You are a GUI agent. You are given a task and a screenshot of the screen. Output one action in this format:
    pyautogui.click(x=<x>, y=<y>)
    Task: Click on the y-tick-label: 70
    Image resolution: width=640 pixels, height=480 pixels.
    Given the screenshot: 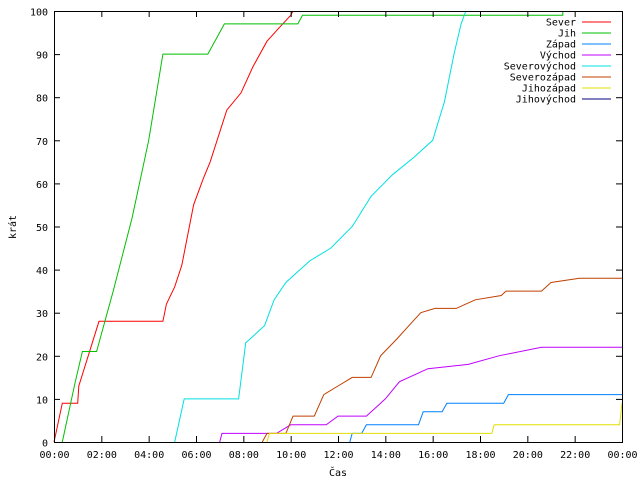 What is the action you would take?
    pyautogui.click(x=42, y=142)
    